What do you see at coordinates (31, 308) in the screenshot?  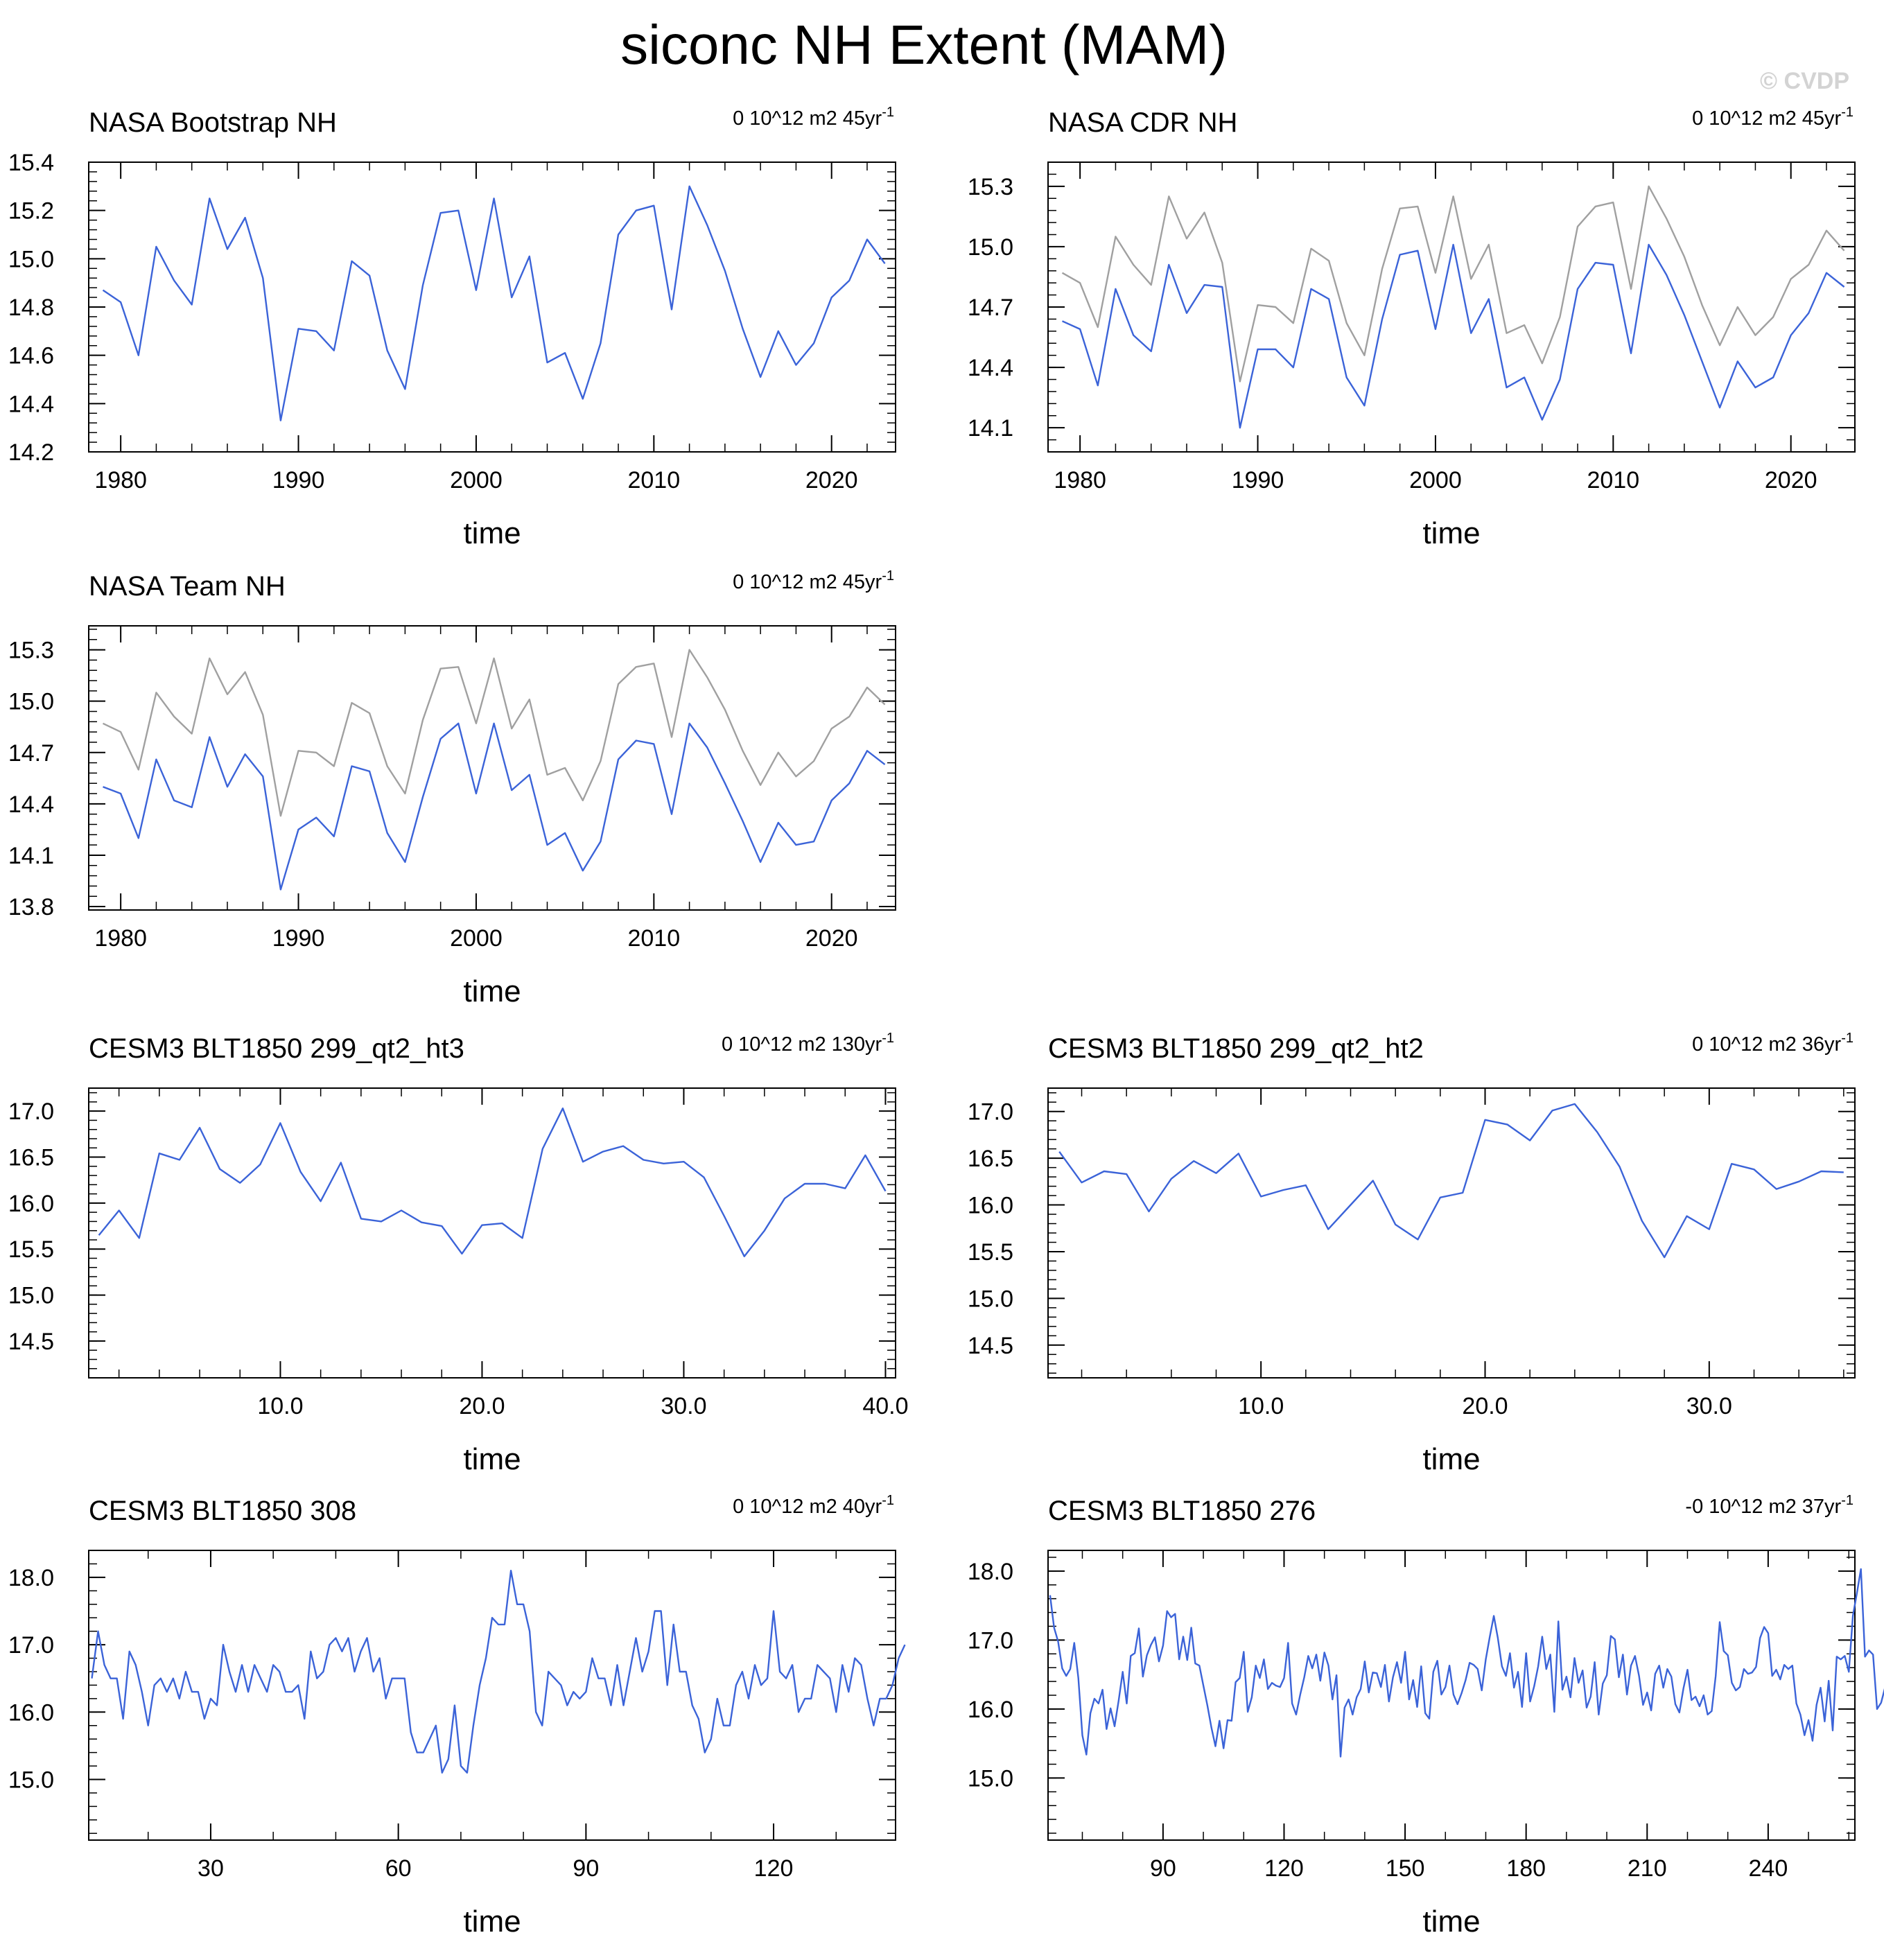 I see `y-tick-label: 14.8` at bounding box center [31, 308].